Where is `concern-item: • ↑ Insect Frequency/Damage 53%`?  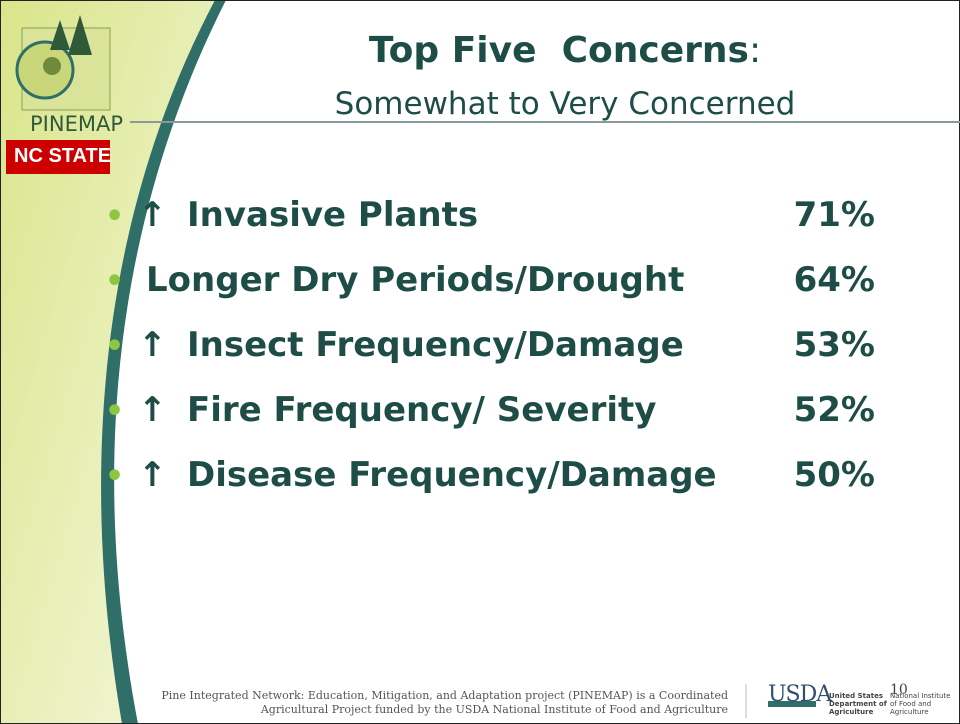 concern-item: • ↑ Insect Frequency/Damage 53% is located at coordinates (490, 350).